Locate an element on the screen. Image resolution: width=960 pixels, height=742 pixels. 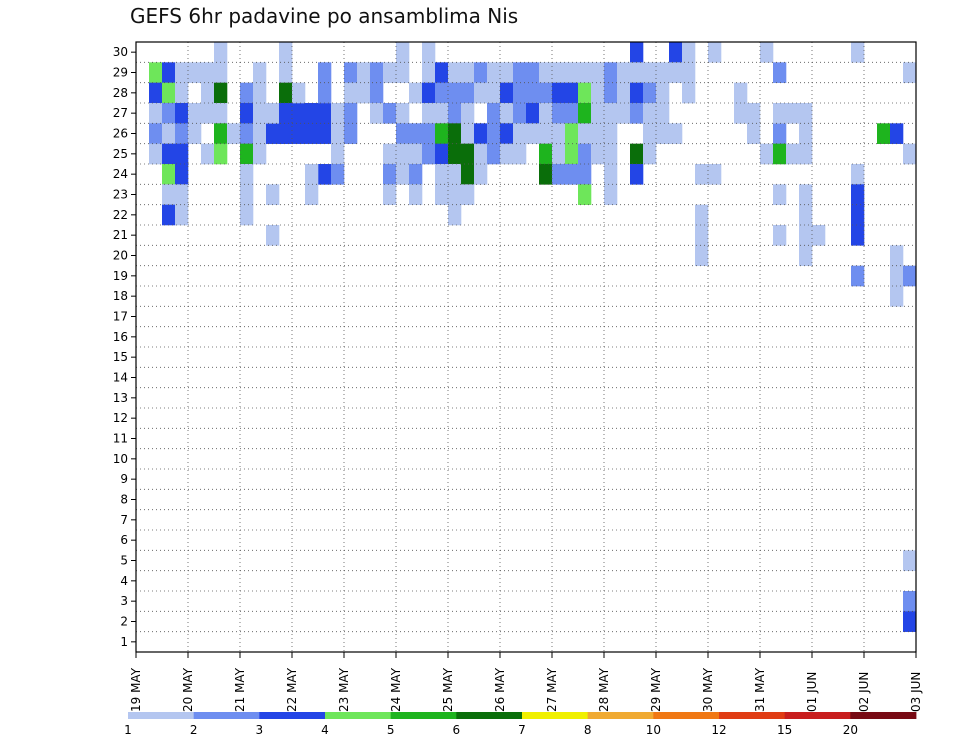
y-tick-label: 28 is located at coordinates (120, 93).